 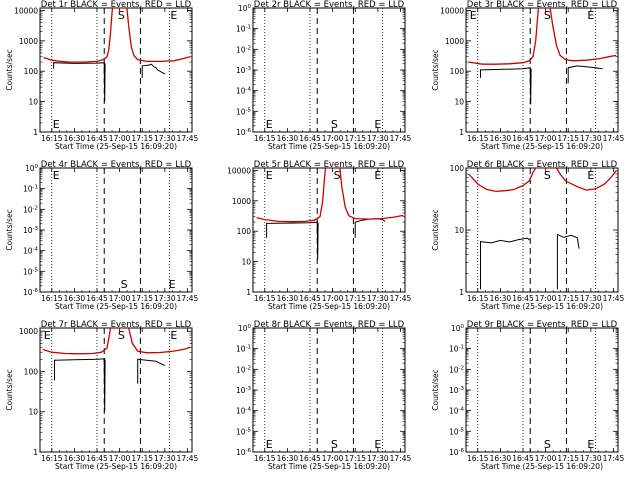 I want to click on chart-title: Det 8r BLACK = Events, RED = LLD, so click(x=329, y=325).